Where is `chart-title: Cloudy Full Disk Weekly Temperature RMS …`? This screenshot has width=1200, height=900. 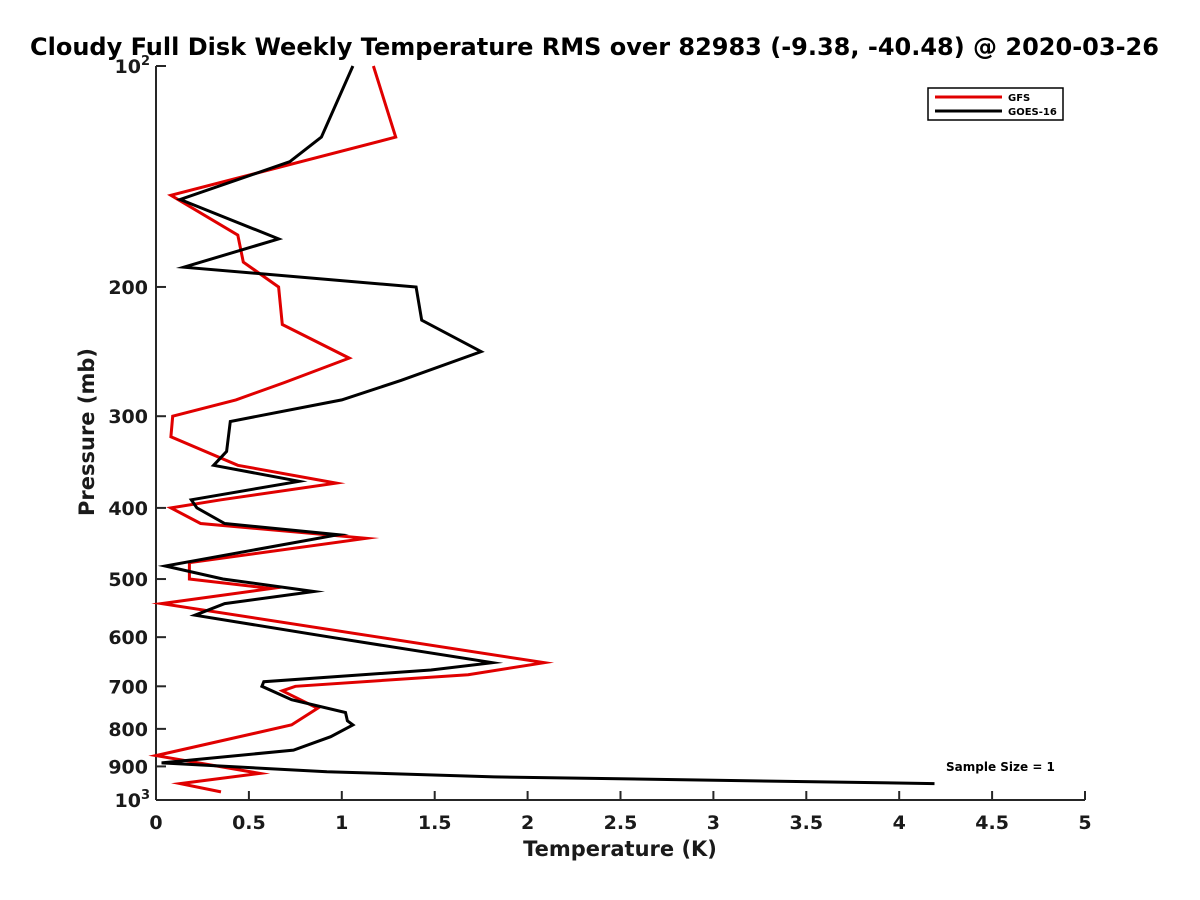 chart-title: Cloudy Full Disk Weekly Temperature RMS … is located at coordinates (594, 47).